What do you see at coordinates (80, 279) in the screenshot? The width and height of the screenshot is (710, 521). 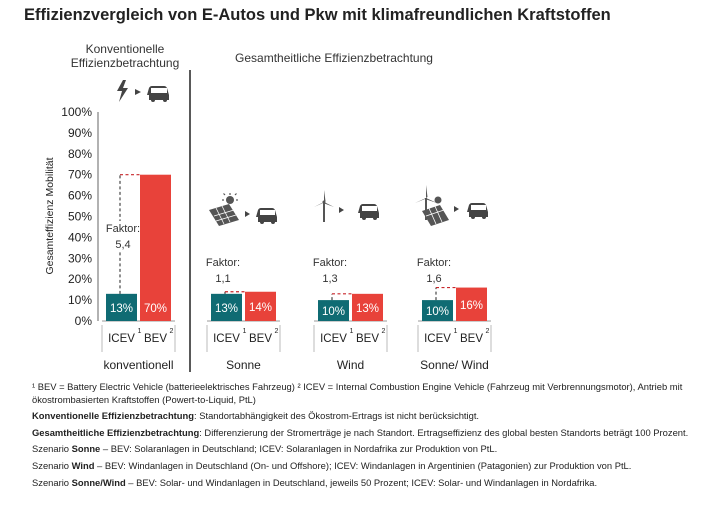 I see `y-tick-label: 20%` at bounding box center [80, 279].